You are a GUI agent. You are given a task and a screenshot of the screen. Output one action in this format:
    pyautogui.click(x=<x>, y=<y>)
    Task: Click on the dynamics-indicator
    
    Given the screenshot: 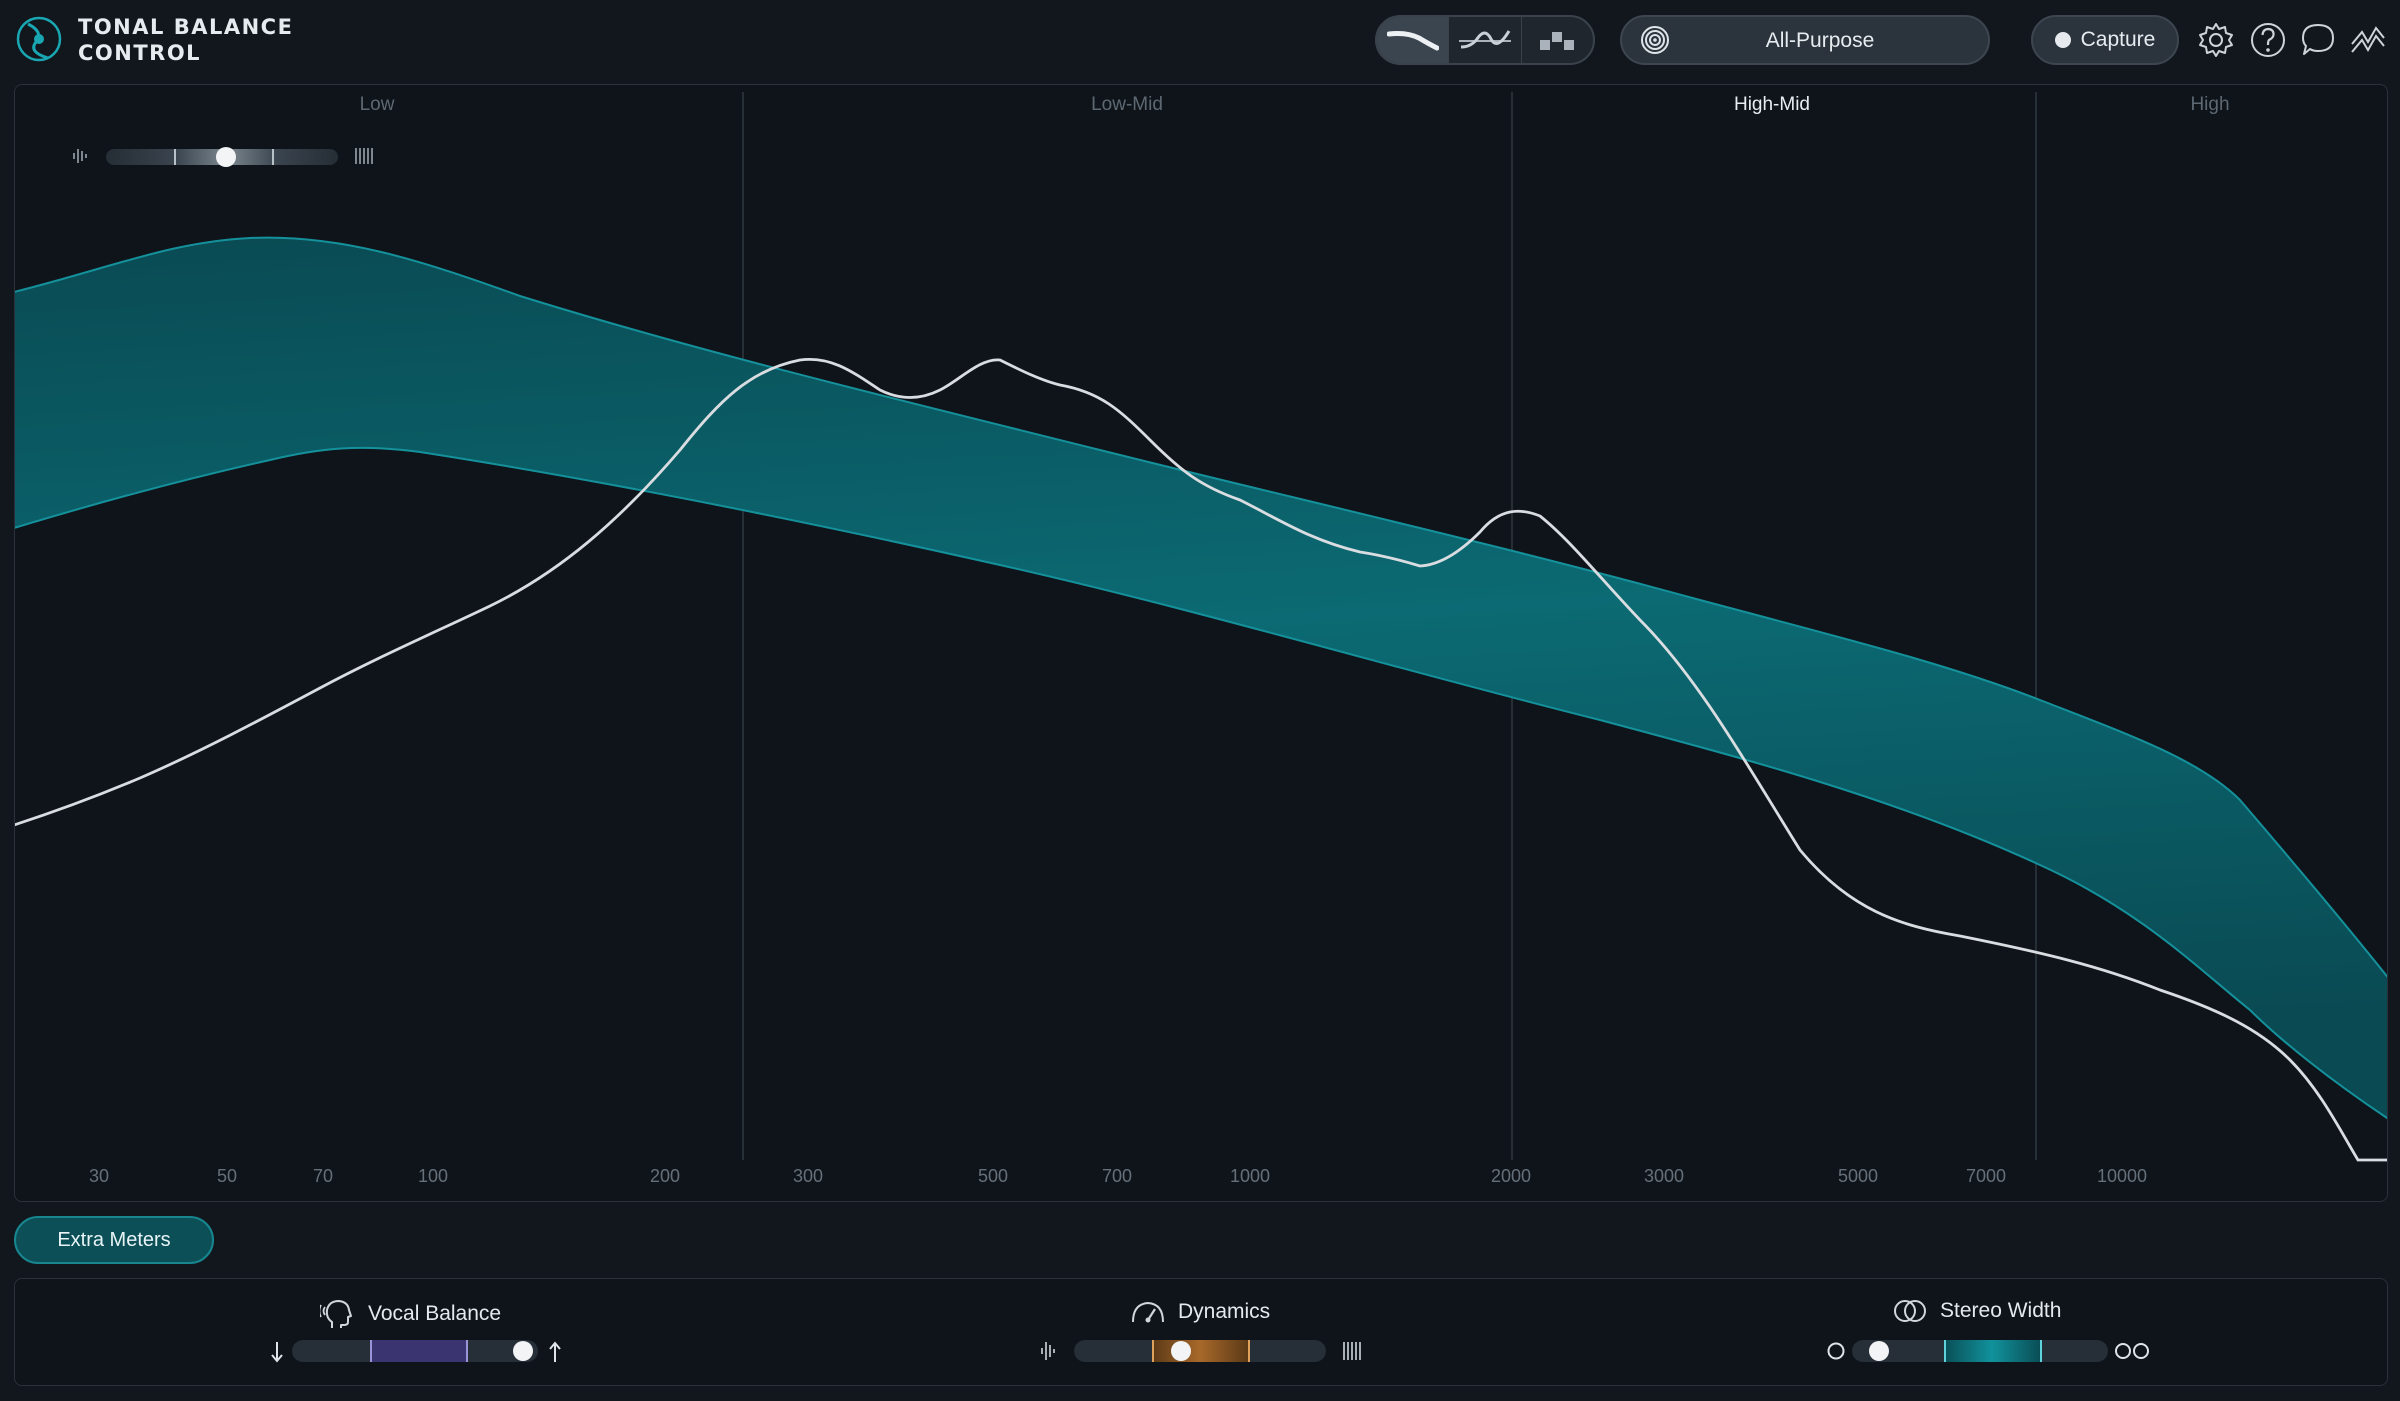 What is the action you would take?
    pyautogui.click(x=1181, y=1351)
    